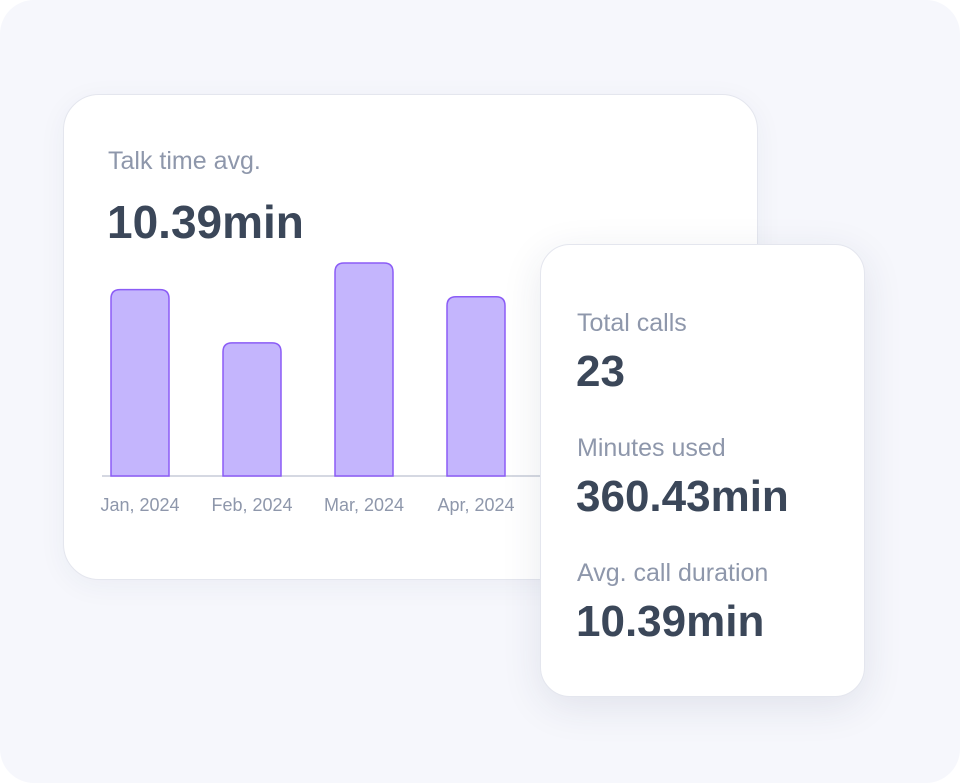 The height and width of the screenshot is (783, 960). What do you see at coordinates (600, 371) in the screenshot?
I see `total-calls-value: 23` at bounding box center [600, 371].